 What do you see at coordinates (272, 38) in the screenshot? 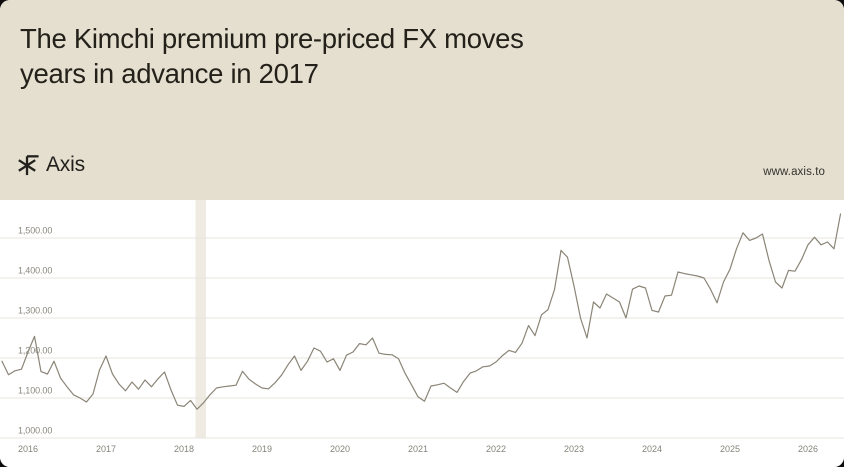
I see `title-line-1: The Kimchi premium pre-priced FX moves` at bounding box center [272, 38].